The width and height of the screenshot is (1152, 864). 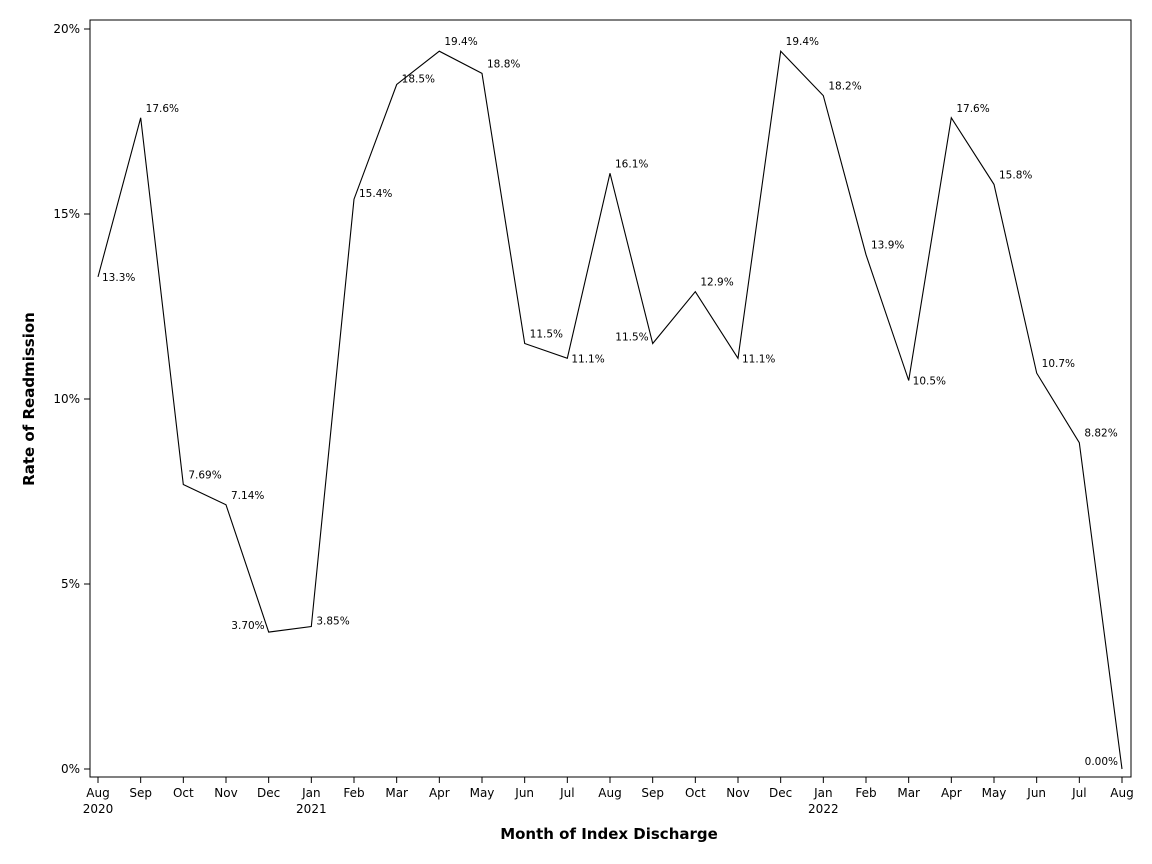 I want to click on data-label: 13.9%, so click(x=887, y=246).